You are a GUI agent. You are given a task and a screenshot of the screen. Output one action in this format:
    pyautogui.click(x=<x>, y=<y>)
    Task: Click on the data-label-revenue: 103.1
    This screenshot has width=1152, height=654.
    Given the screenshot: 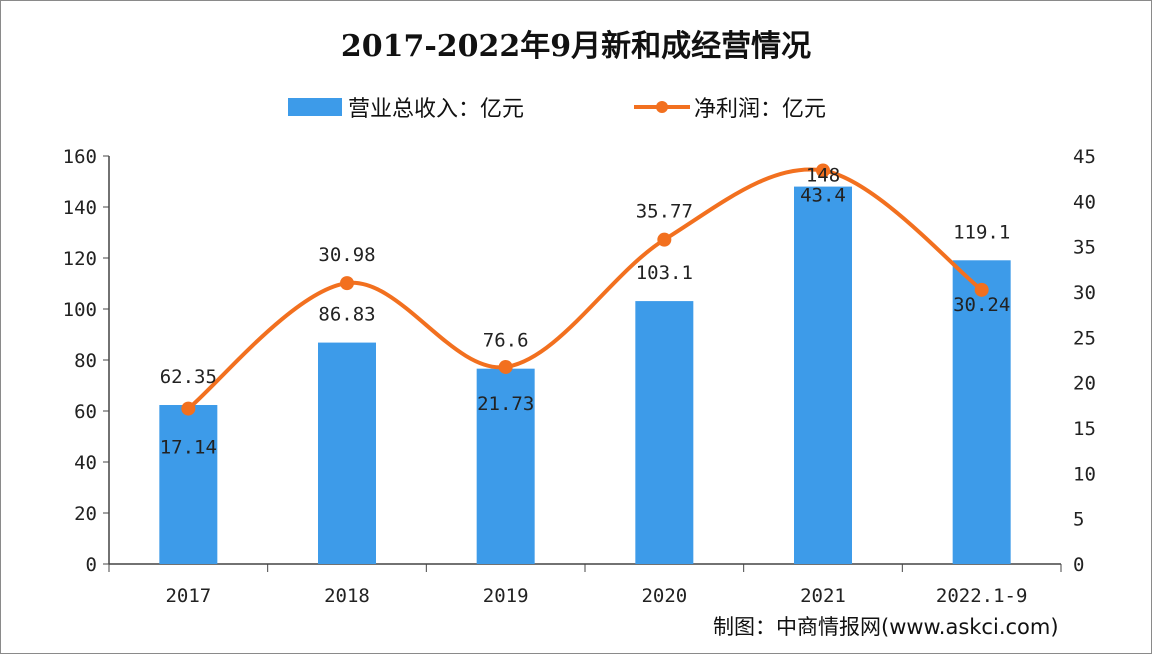 What is the action you would take?
    pyautogui.click(x=664, y=273)
    